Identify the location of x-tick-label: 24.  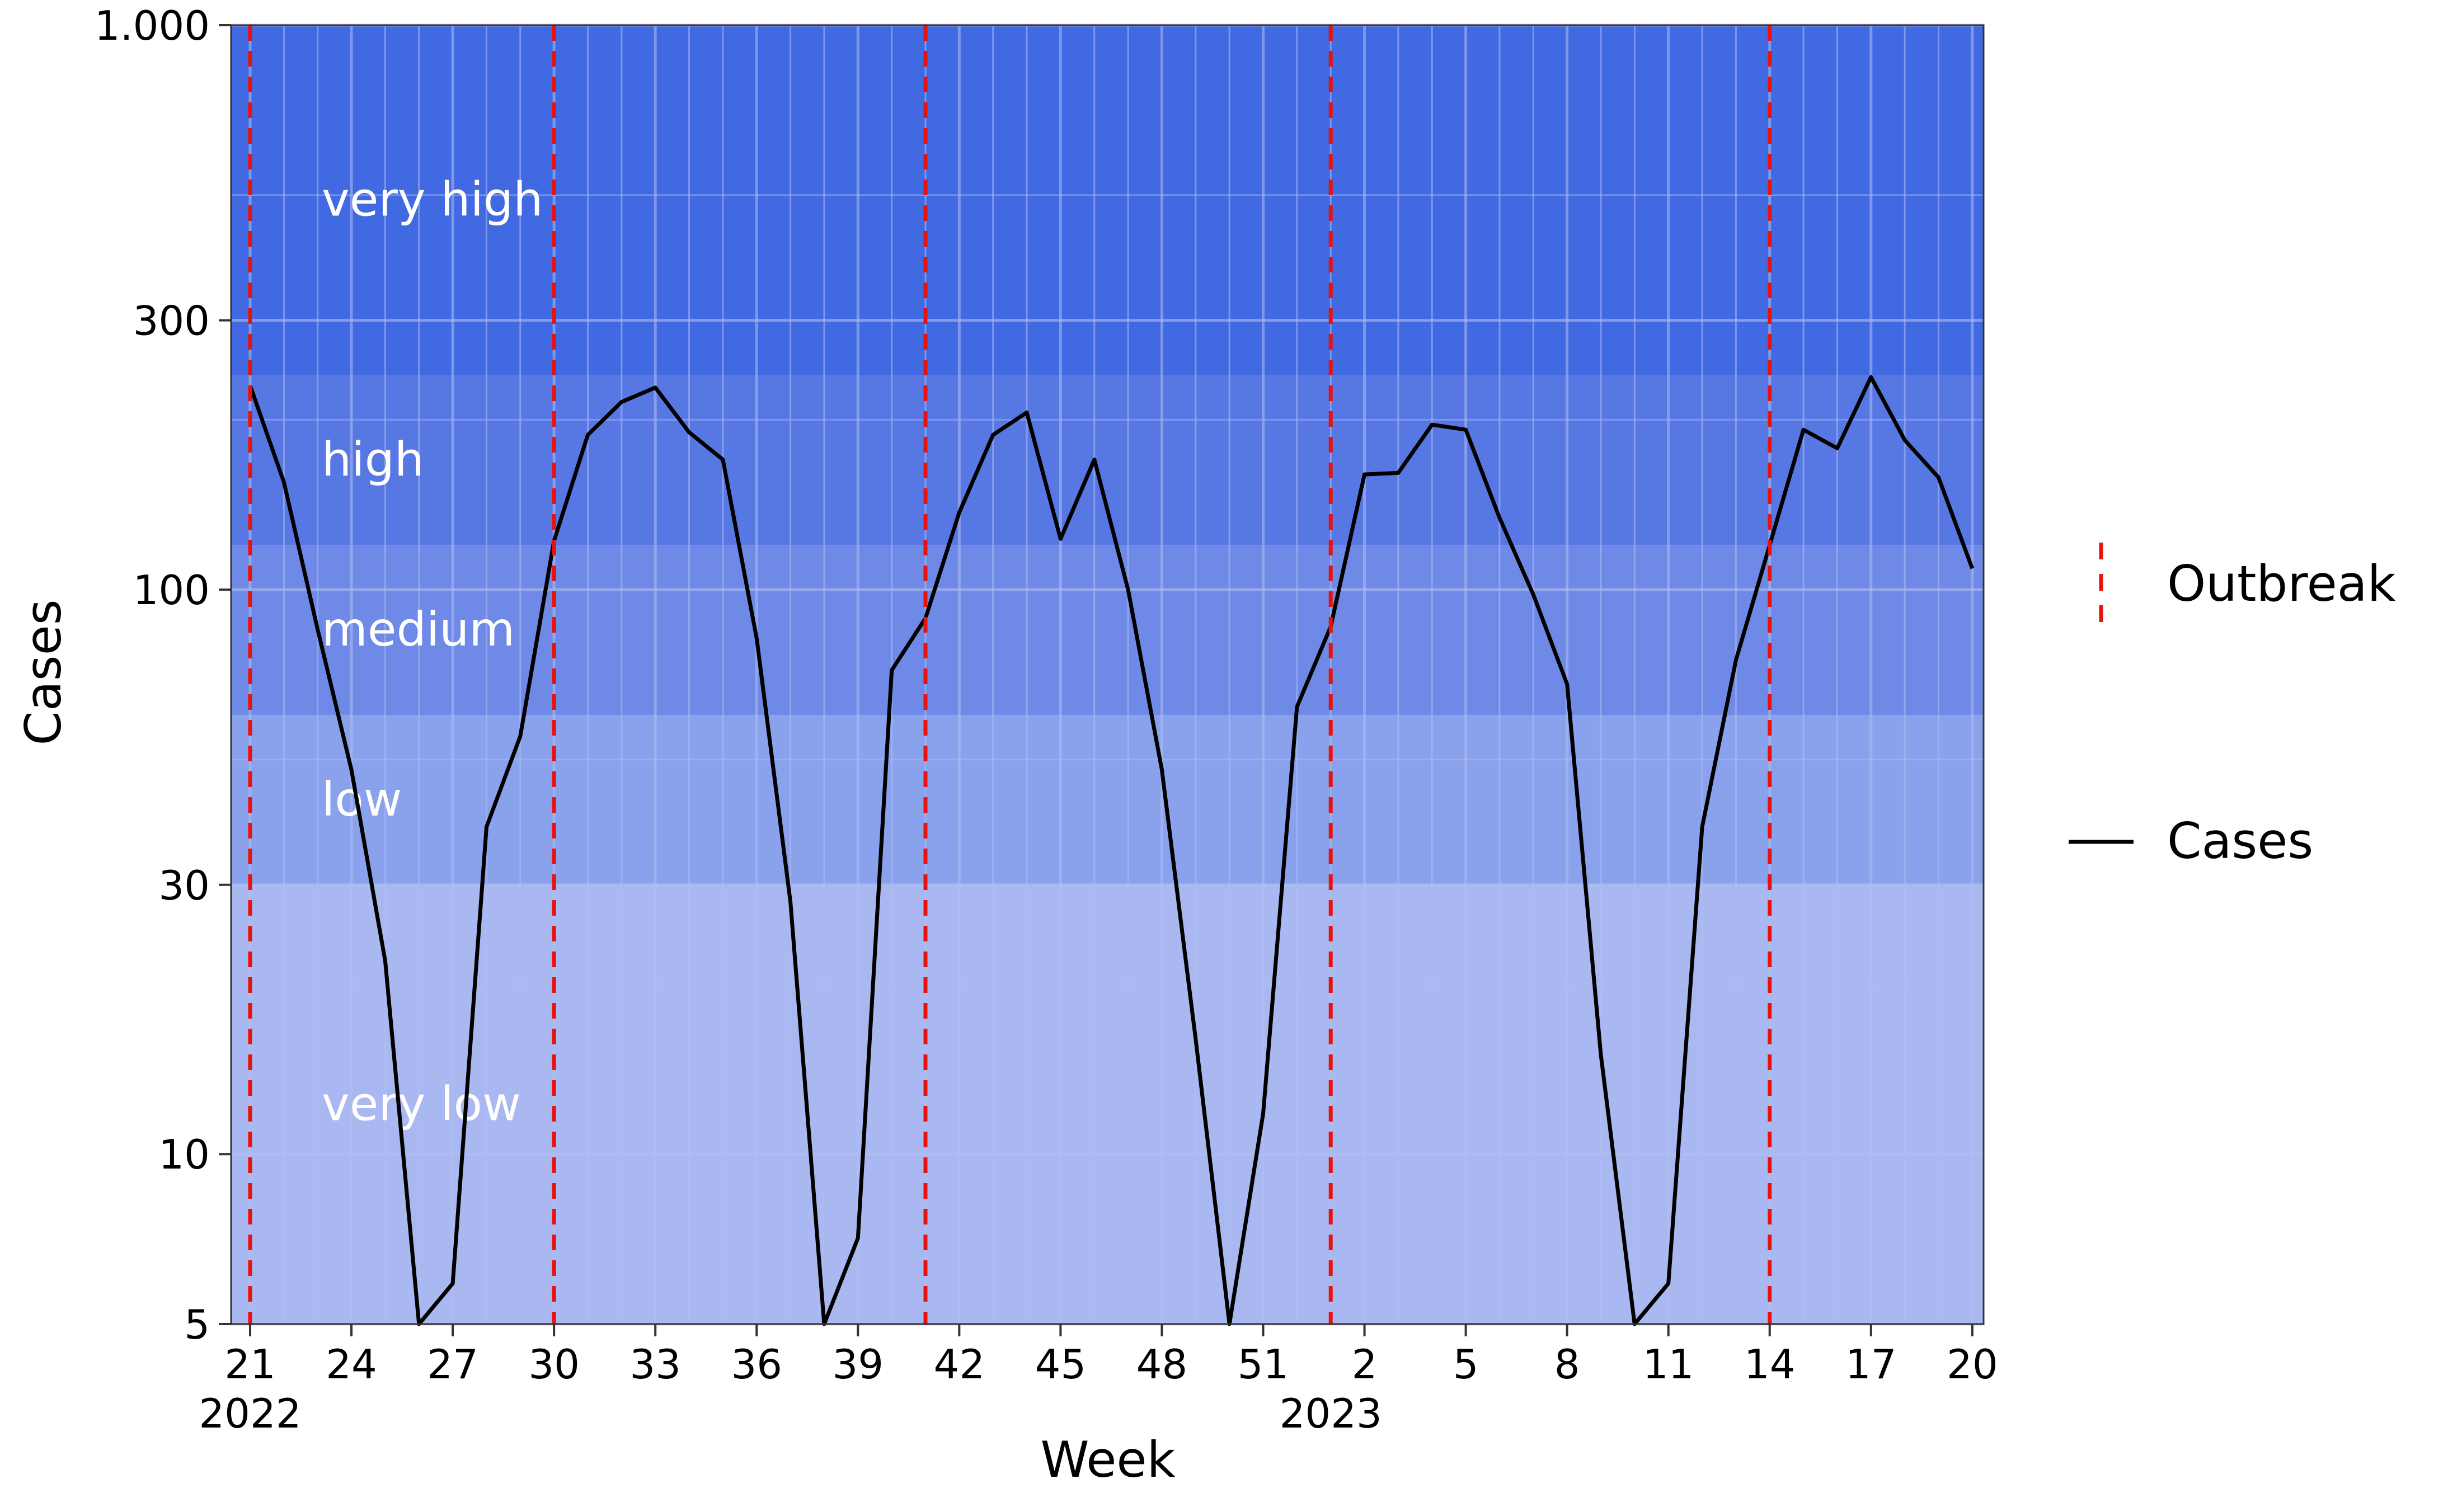
(351, 1364).